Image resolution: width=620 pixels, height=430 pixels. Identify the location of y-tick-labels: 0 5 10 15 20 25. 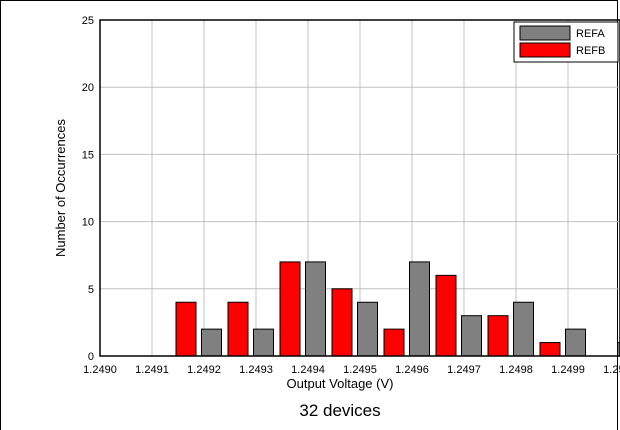
(88, 189).